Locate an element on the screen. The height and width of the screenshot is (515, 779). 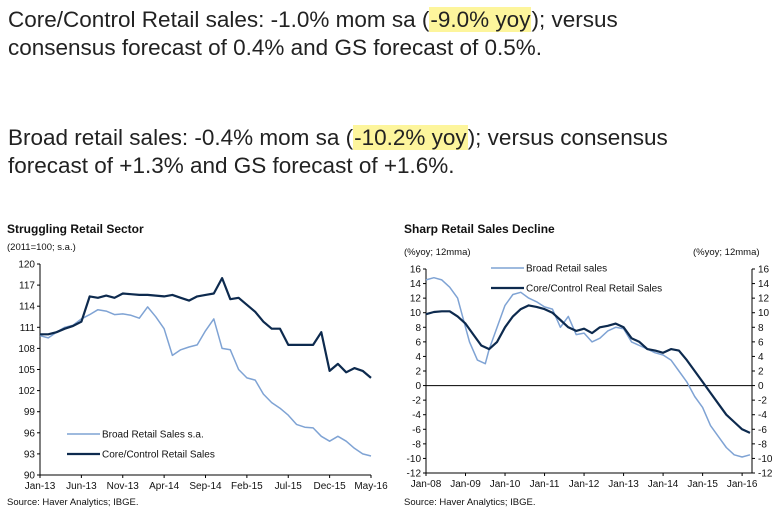
chart2-xtick-label: Jan-10 is located at coordinates (505, 484).